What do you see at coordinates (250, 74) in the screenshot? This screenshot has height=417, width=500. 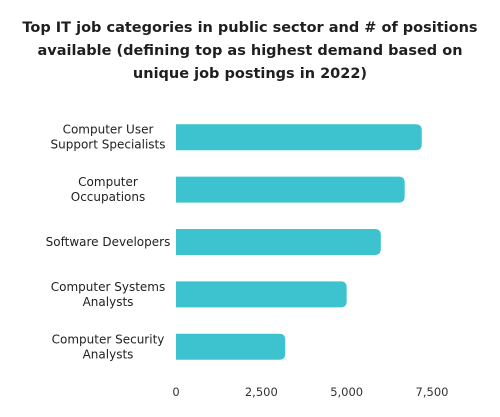 I see `chart-title-line: unique job postings in 2022)` at bounding box center [250, 74].